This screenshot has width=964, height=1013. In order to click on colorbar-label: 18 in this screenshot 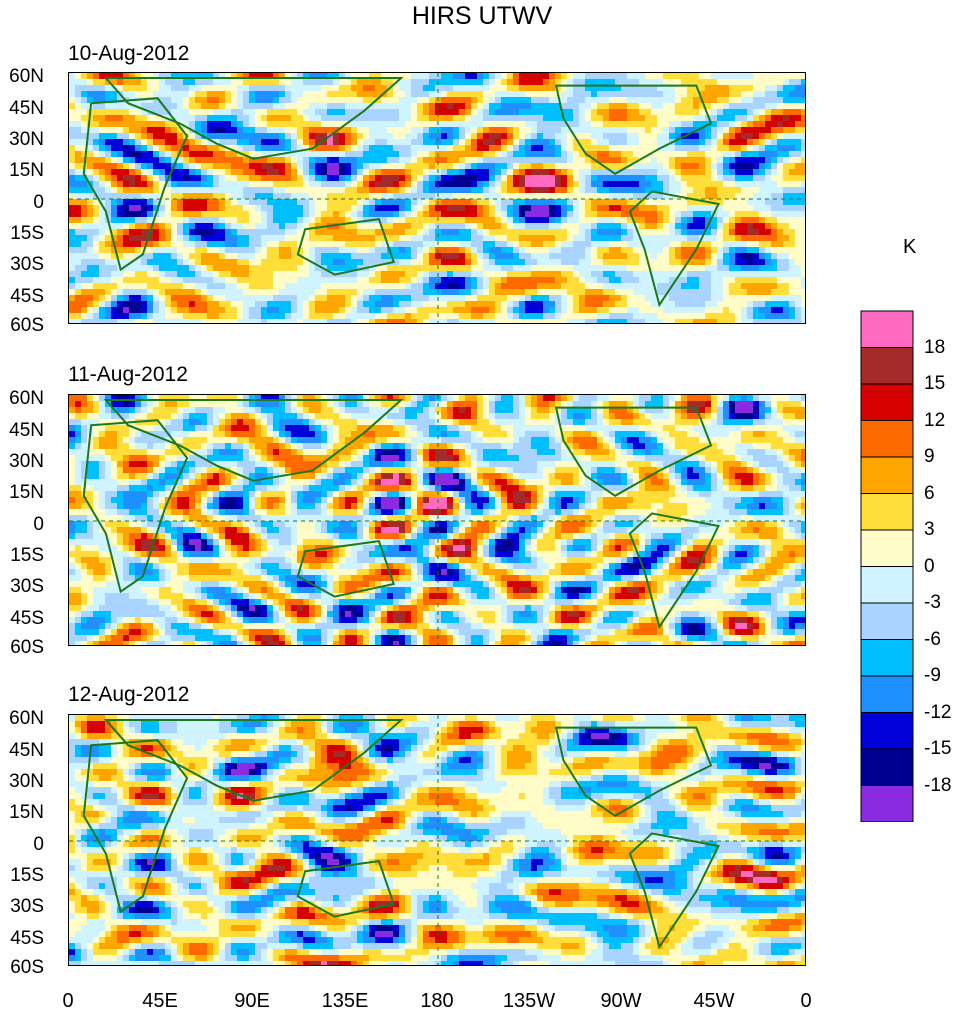, I will do `click(935, 347)`.